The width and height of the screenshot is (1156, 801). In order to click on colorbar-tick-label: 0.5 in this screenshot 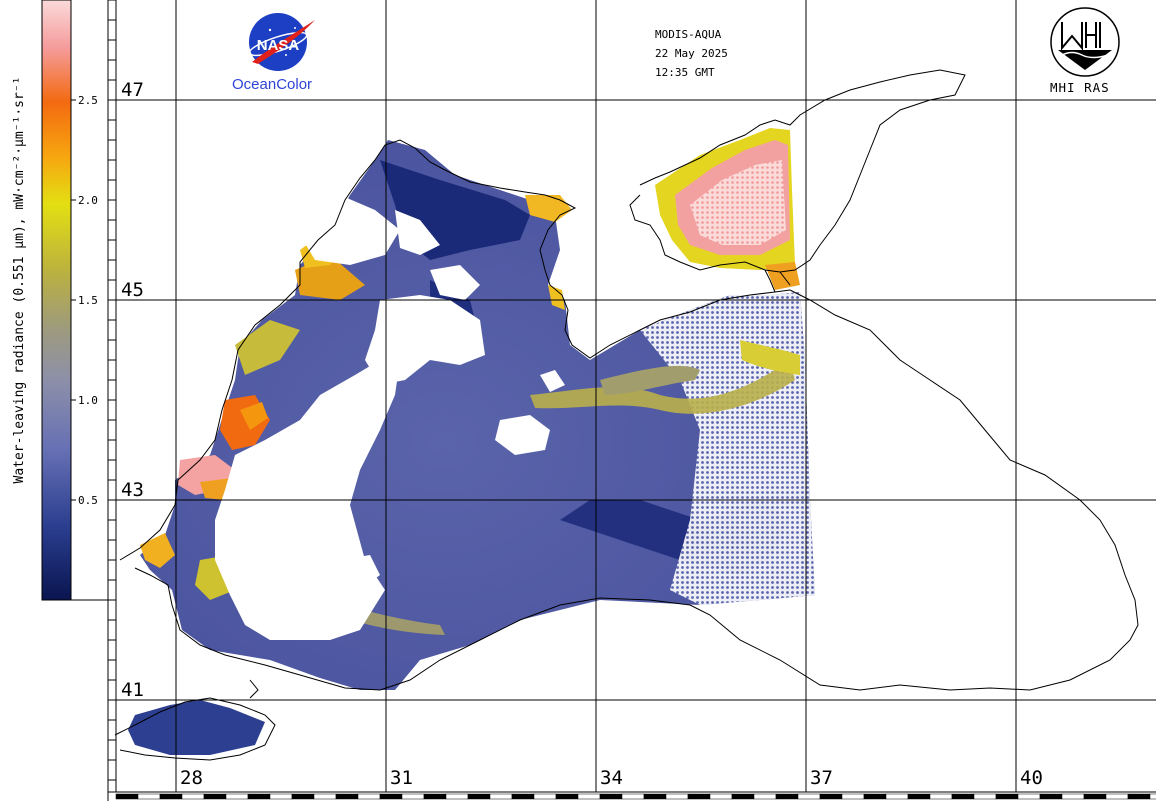, I will do `click(88, 500)`.